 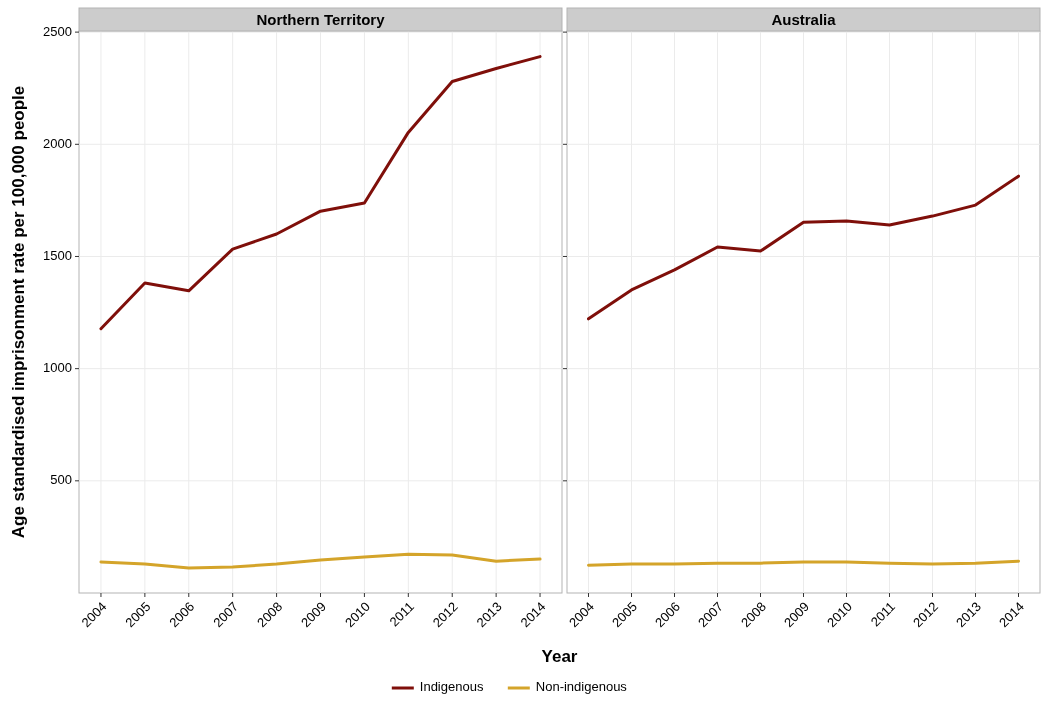 What do you see at coordinates (18, 312) in the screenshot?
I see `y-axis-title: Age standardised imprisonment rate per 100,000 people` at bounding box center [18, 312].